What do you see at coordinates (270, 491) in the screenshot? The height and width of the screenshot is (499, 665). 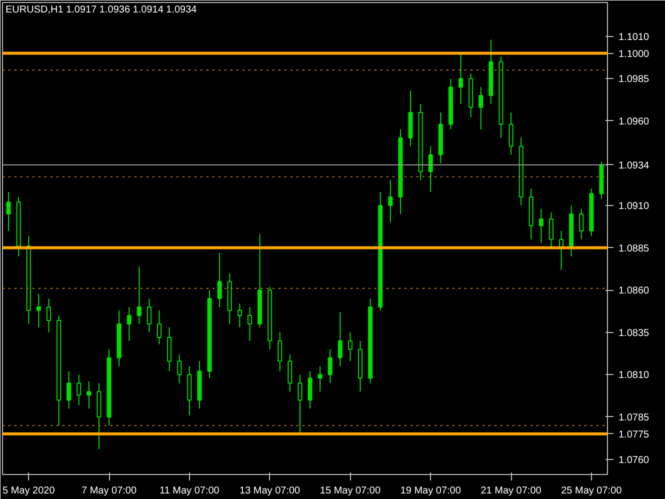 I see `x-tick-label: 13 May 07:00` at bounding box center [270, 491].